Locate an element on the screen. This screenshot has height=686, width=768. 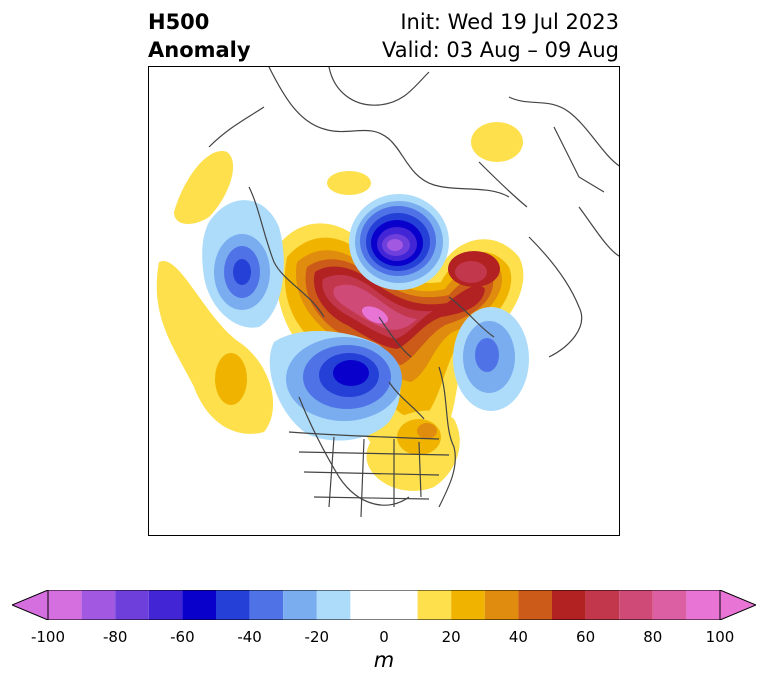
colorbar-tick-label: 80 is located at coordinates (653, 637).